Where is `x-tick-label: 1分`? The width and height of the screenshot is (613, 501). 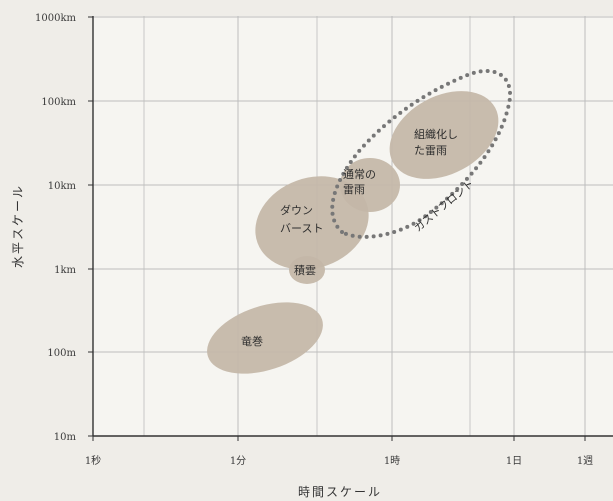
x-tick-label: 1分 is located at coordinates (238, 461).